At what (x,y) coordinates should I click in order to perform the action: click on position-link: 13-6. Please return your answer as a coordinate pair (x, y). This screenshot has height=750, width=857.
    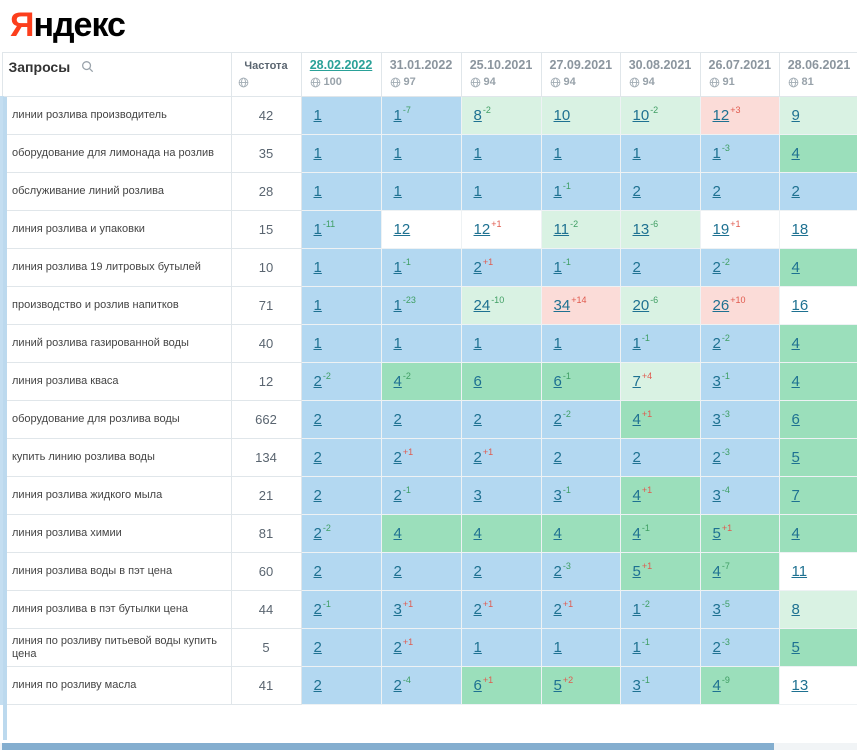
    Looking at the image, I should click on (645, 228).